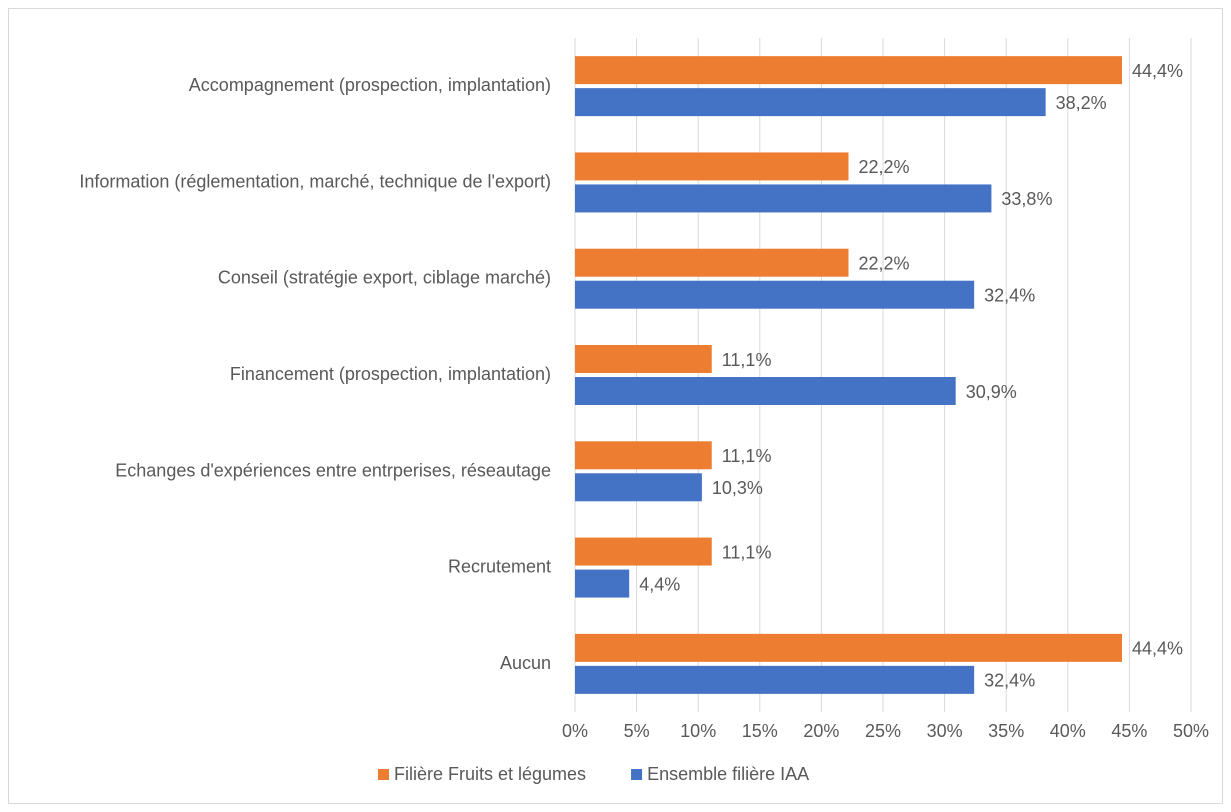 The width and height of the screenshot is (1231, 812). Describe the element at coordinates (1129, 731) in the screenshot. I see `x-tick-label: 45%` at that location.